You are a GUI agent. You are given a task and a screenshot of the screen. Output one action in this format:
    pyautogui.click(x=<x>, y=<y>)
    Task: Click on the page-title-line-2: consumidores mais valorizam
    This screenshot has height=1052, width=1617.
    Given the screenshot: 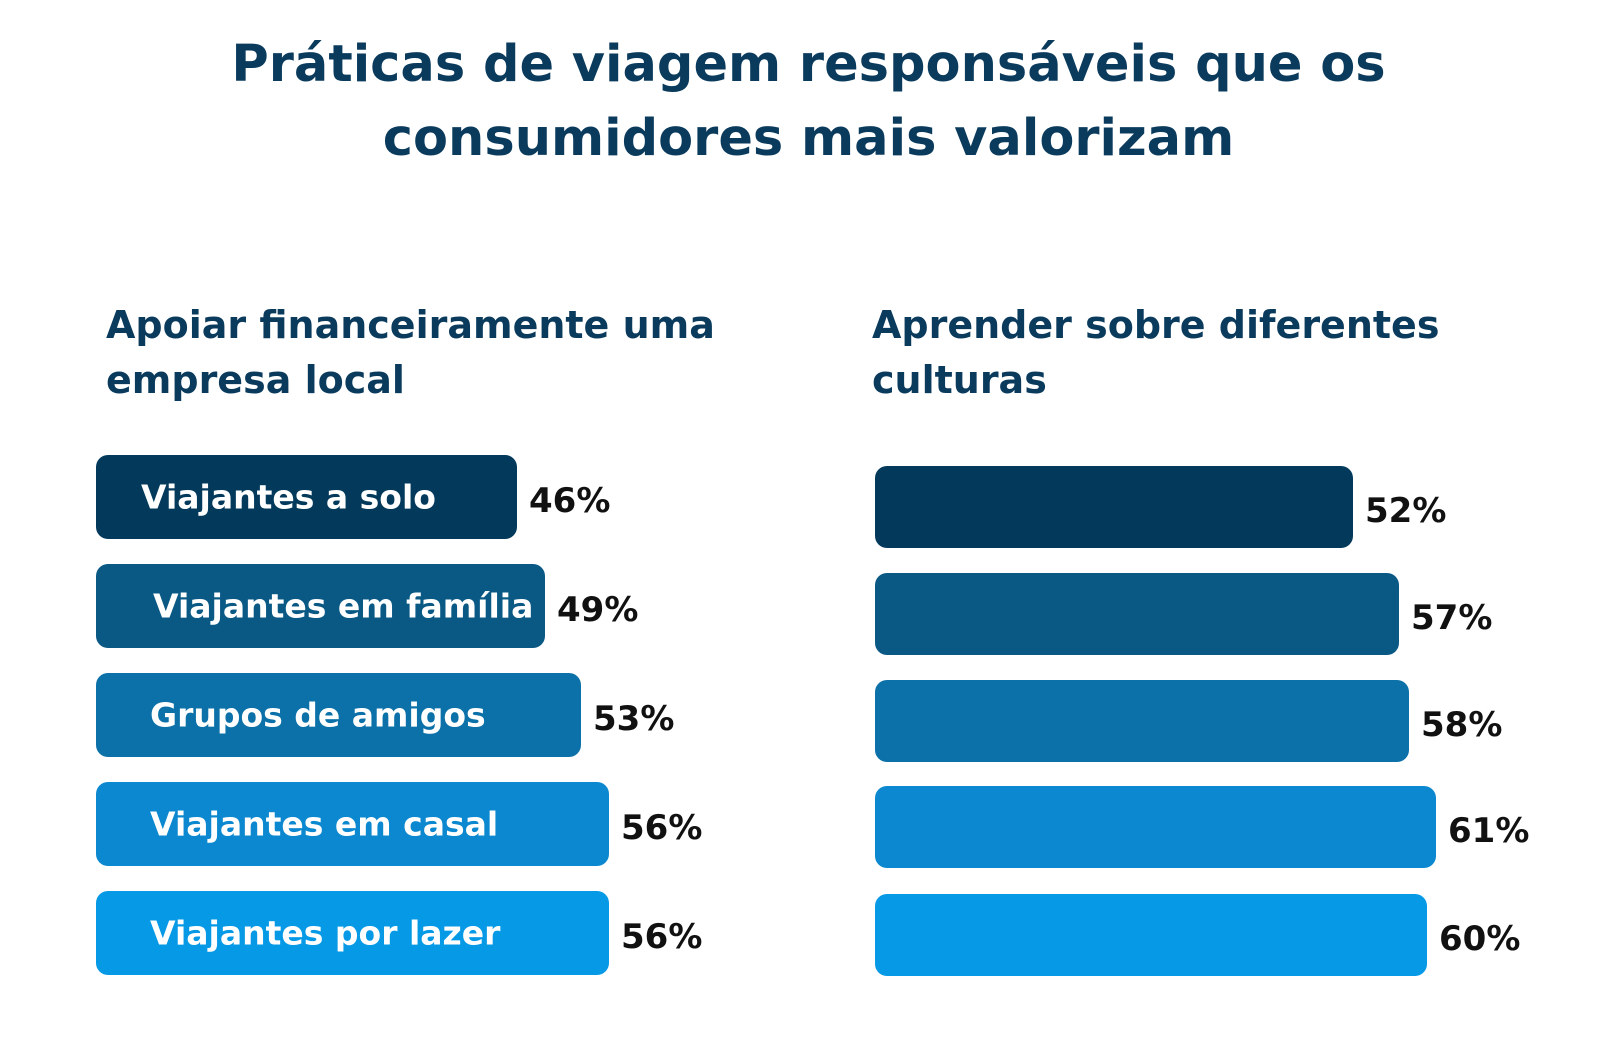 What is the action you would take?
    pyautogui.click(x=808, y=138)
    